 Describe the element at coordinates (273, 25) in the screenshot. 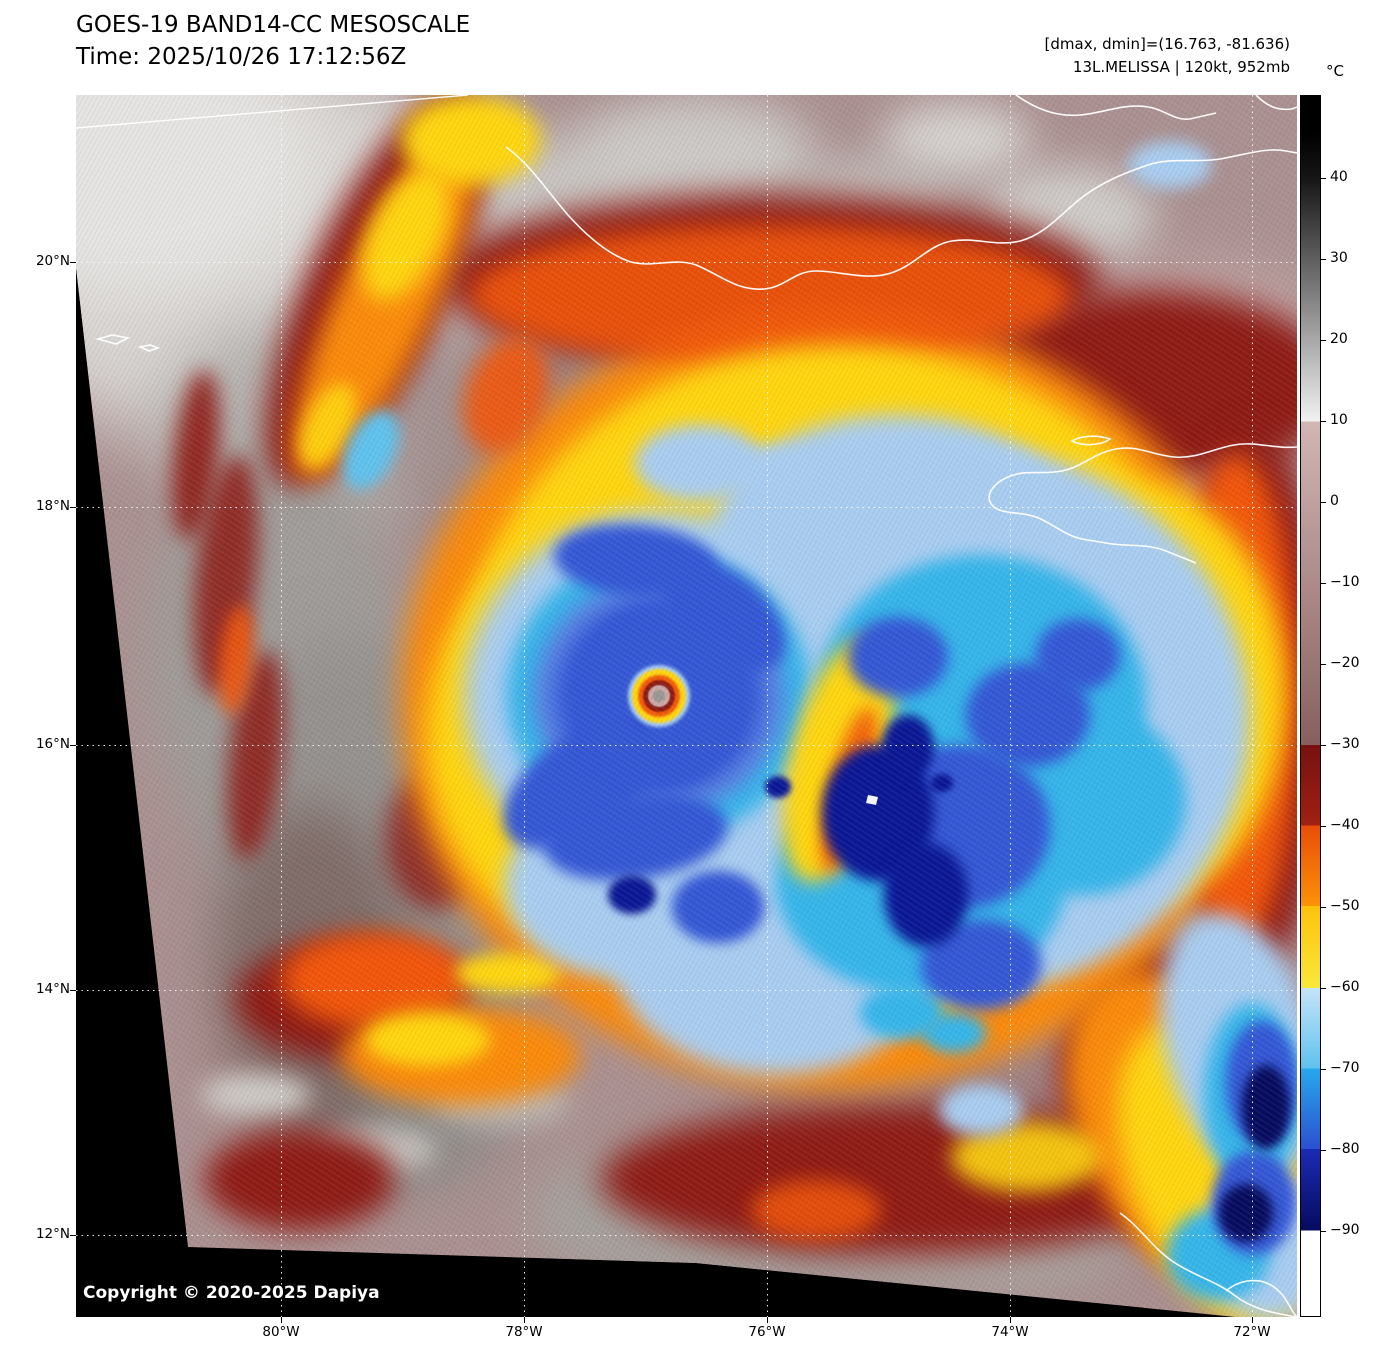

I see `page-title: GOES-19 BAND14-CC MESOSCALE` at that location.